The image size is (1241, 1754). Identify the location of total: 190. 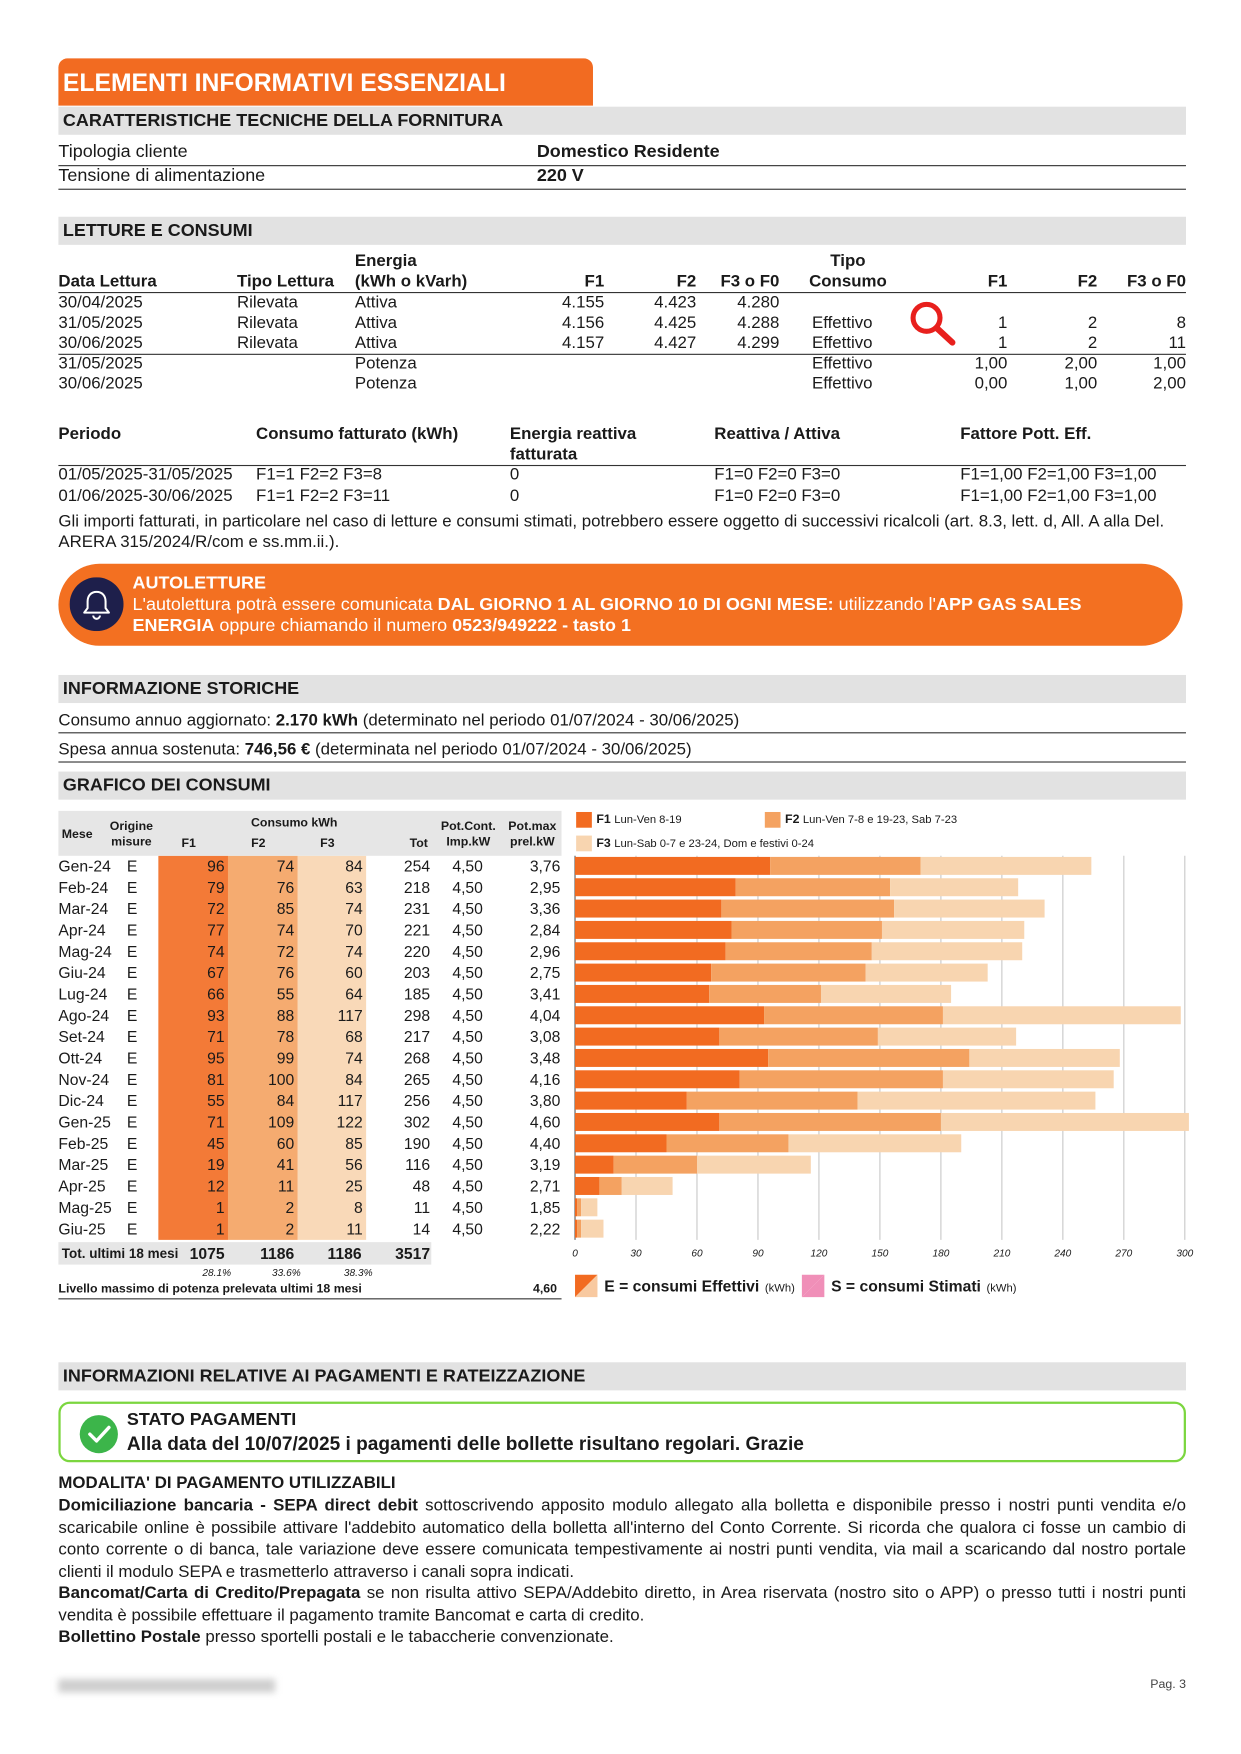
(417, 1143).